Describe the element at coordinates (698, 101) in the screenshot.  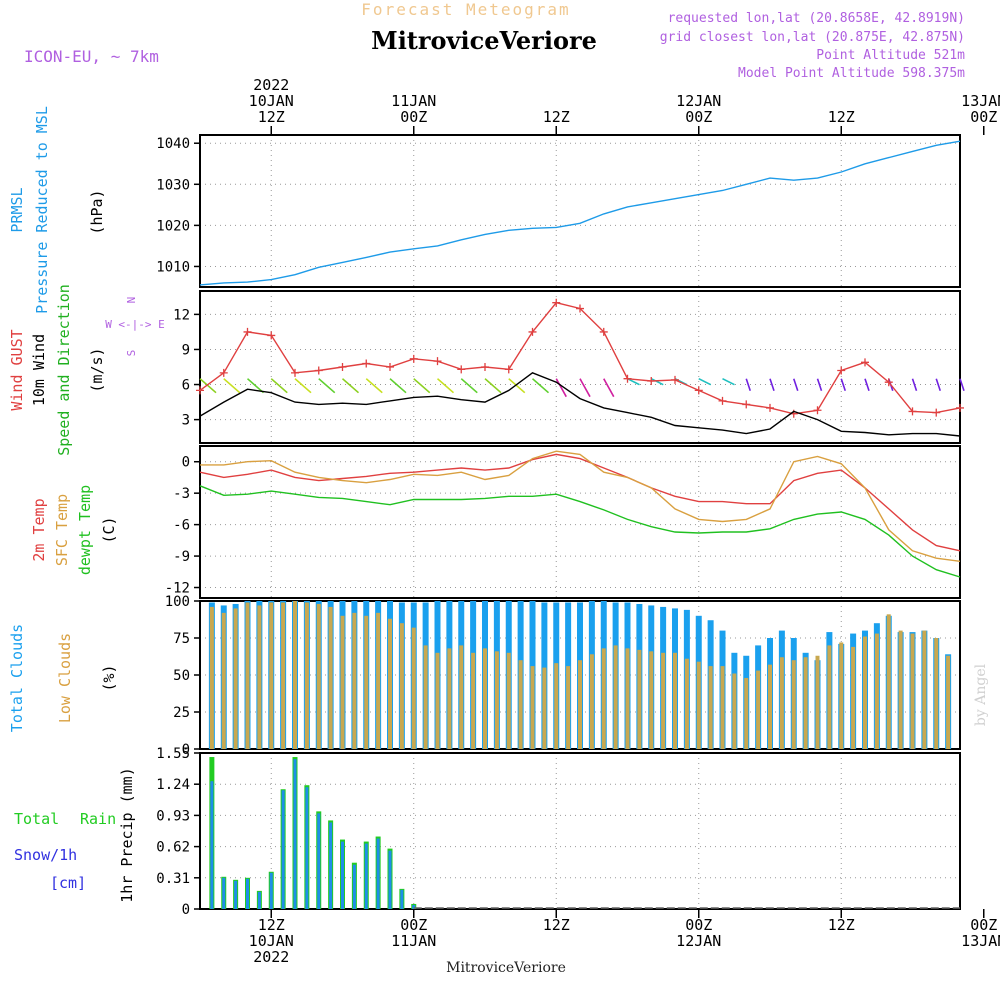
I see `top-tick-label: 12JAN` at that location.